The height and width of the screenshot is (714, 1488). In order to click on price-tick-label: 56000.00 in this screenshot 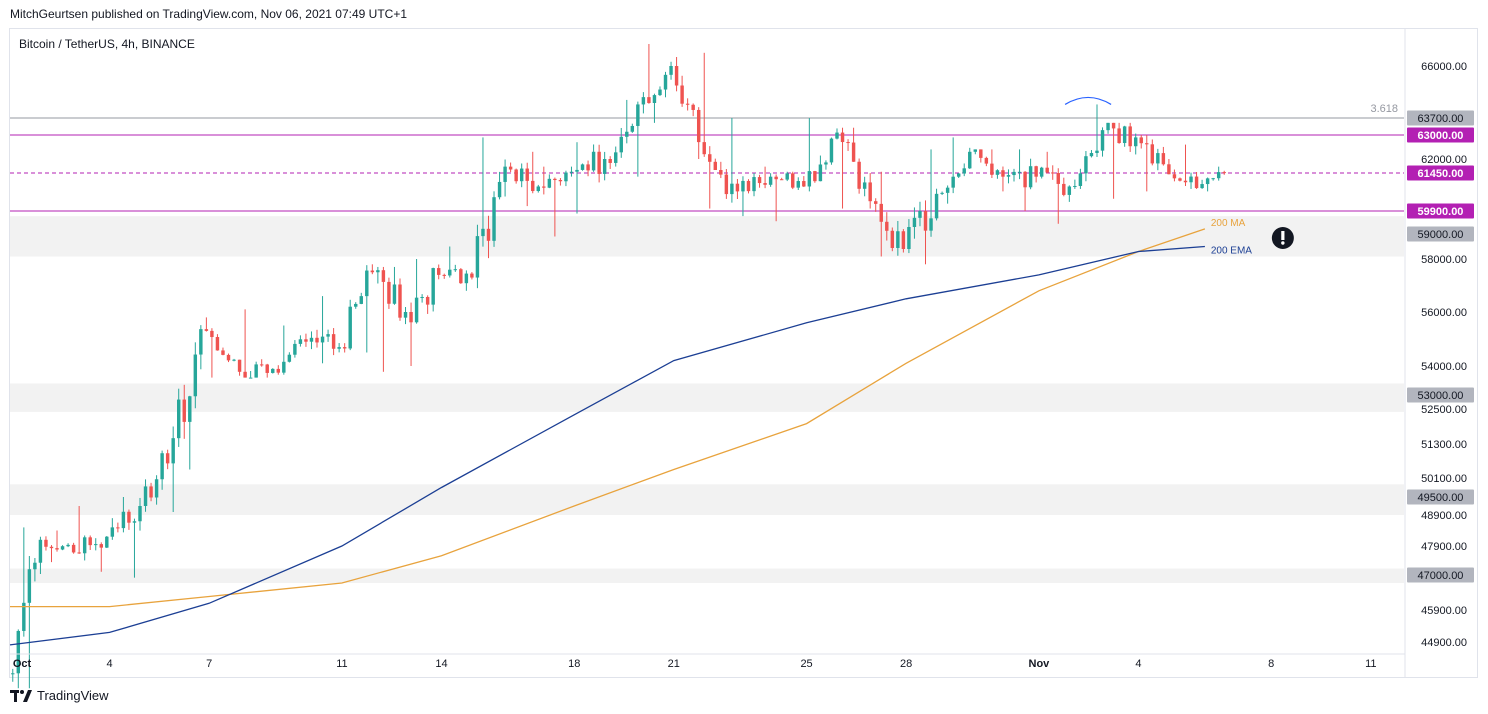, I will do `click(1444, 313)`.